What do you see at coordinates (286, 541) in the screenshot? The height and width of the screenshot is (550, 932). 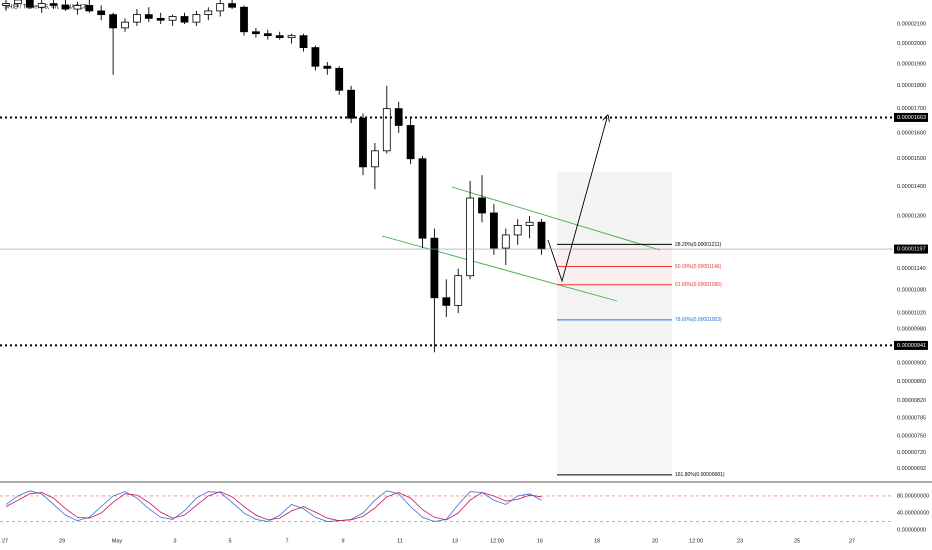 I see `x-tick-label: 7` at bounding box center [286, 541].